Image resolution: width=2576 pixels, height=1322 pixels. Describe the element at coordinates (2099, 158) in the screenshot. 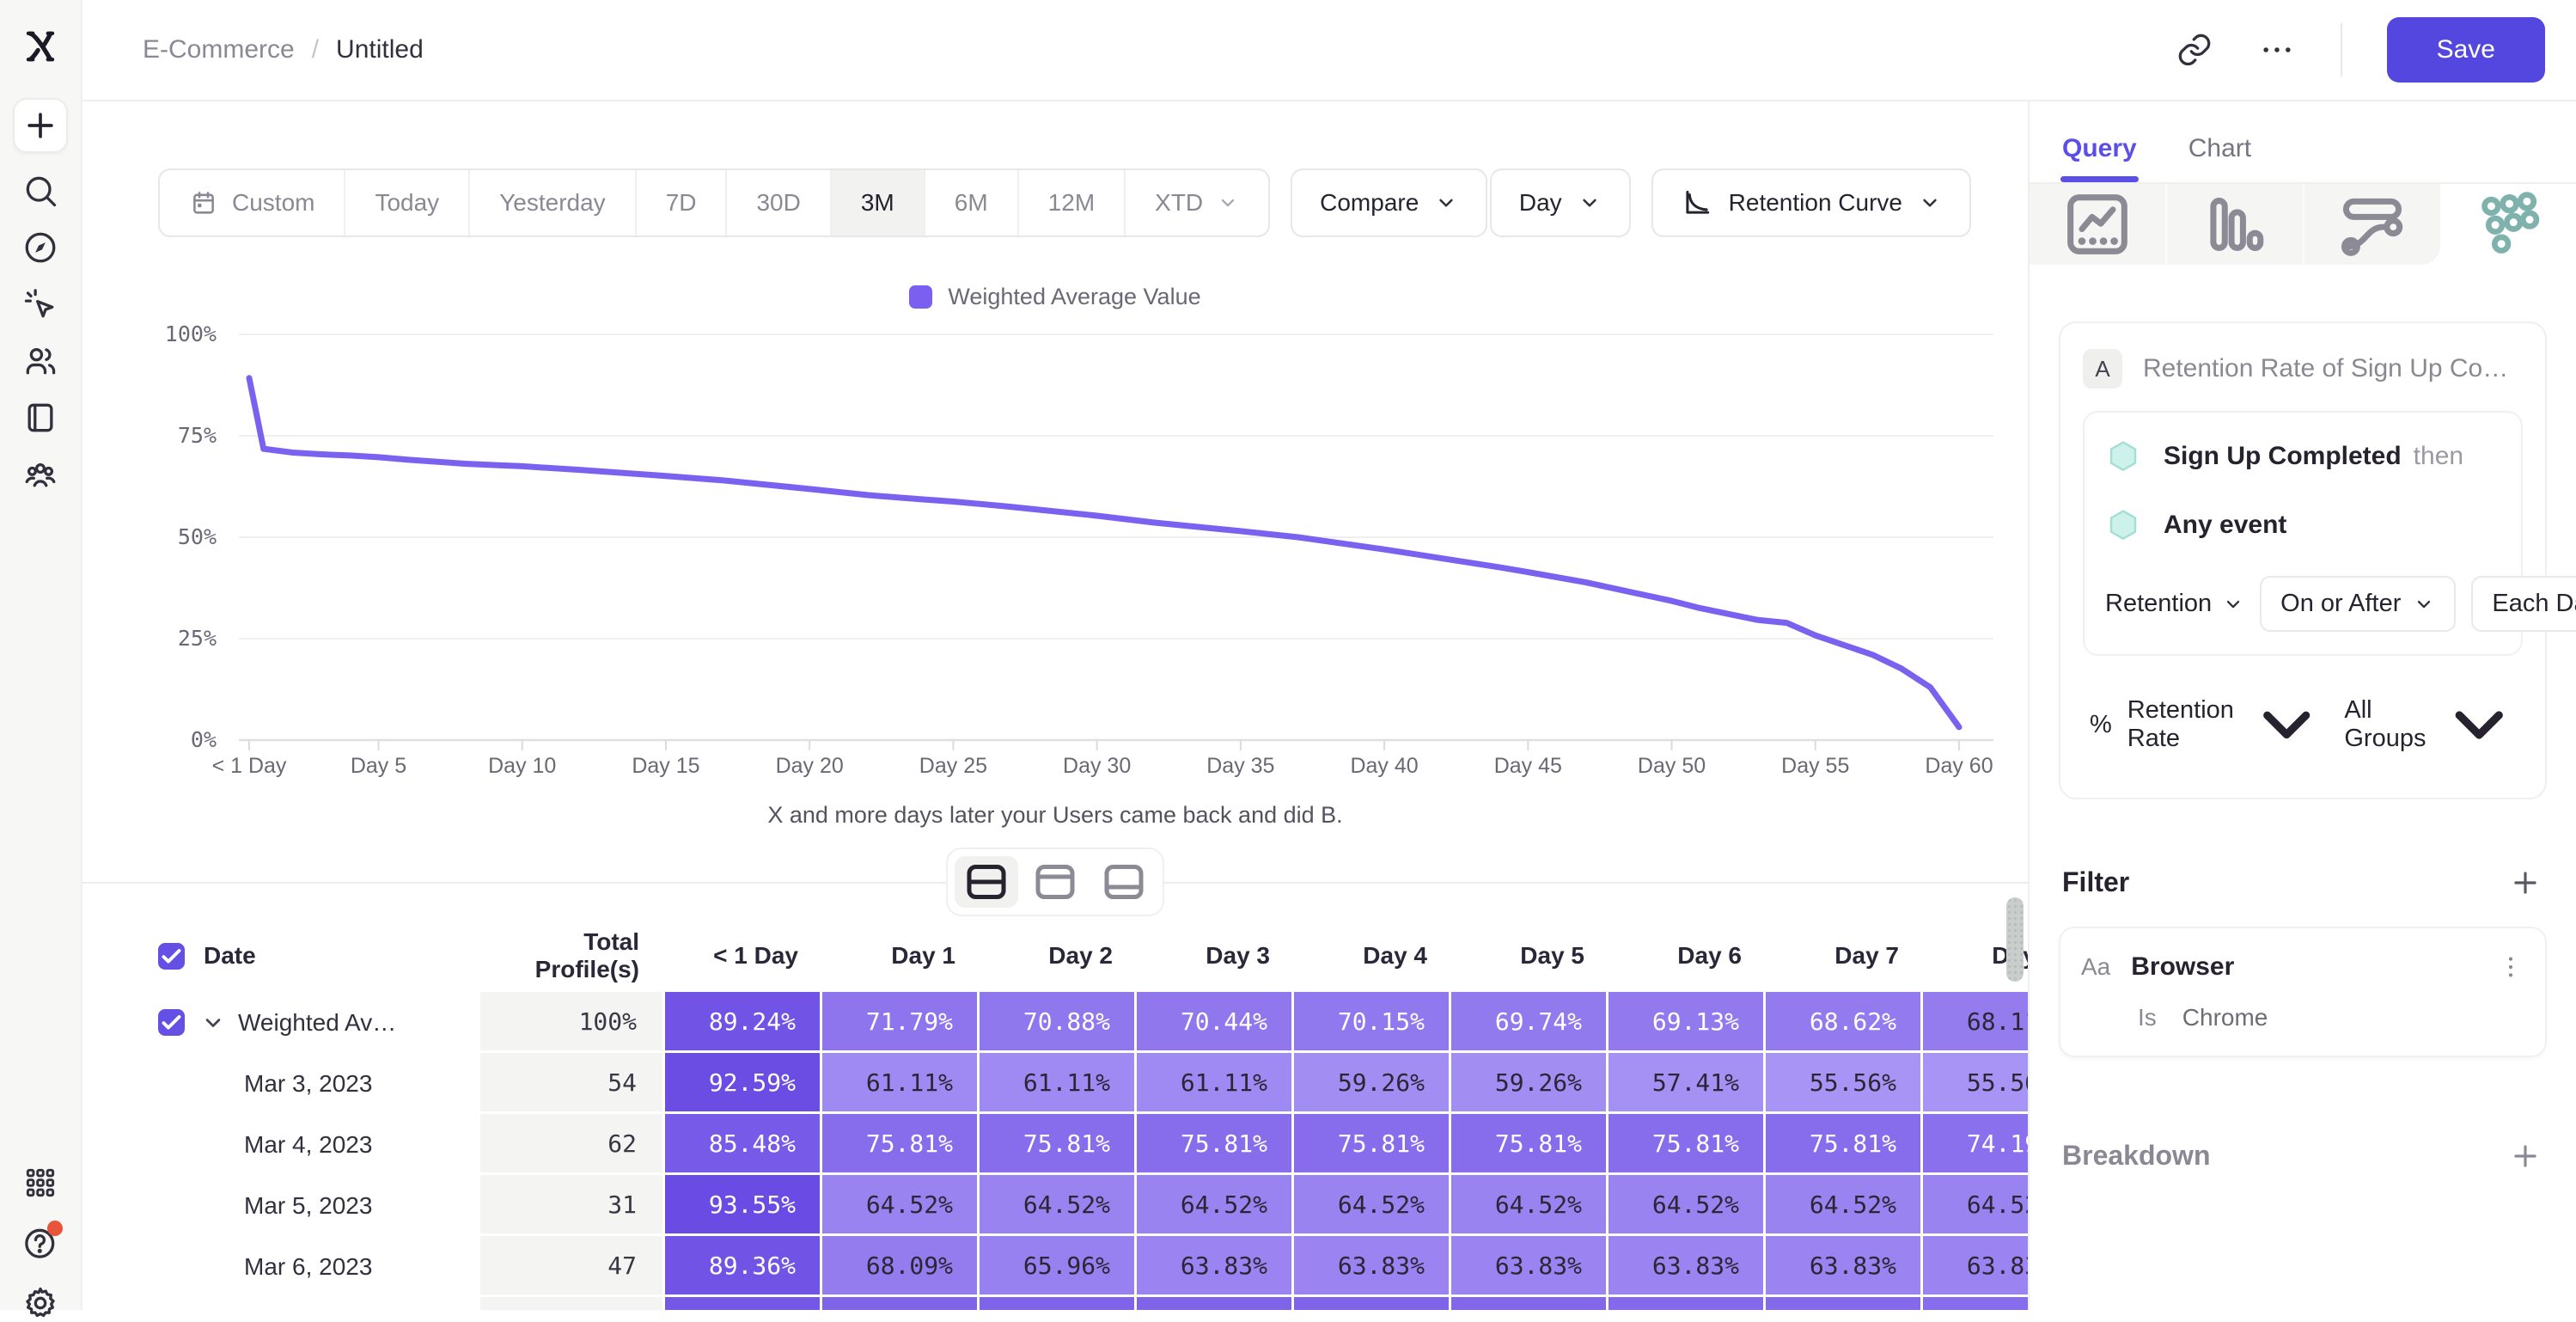

I see `tab-query: Query` at that location.